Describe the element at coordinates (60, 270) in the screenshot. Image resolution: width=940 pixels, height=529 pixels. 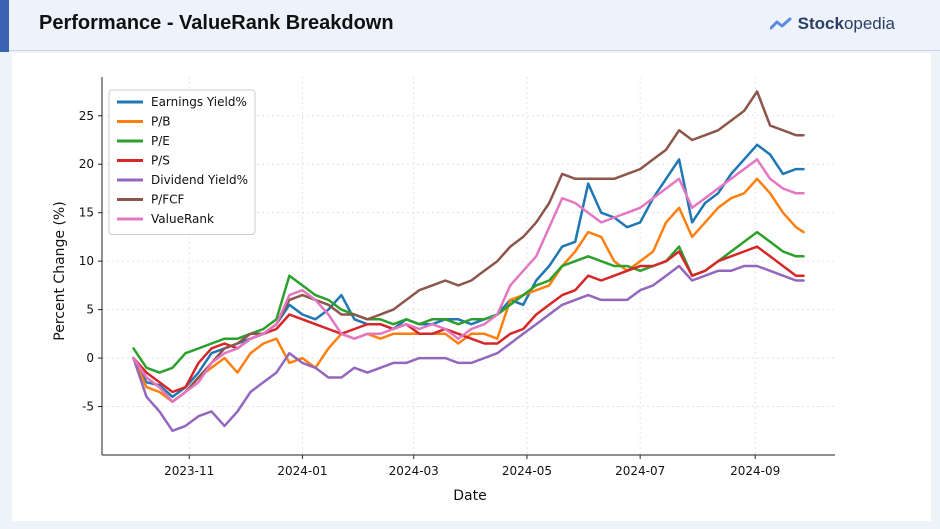
I see `y-axis-label: Percent Change (%)` at that location.